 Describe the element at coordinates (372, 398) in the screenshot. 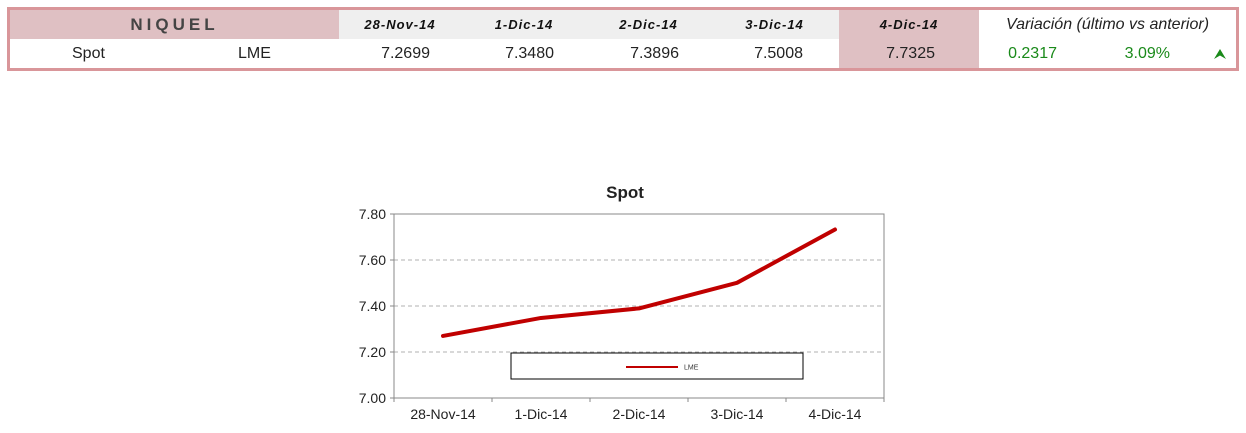

I see `y-tick-label: 7.00` at that location.